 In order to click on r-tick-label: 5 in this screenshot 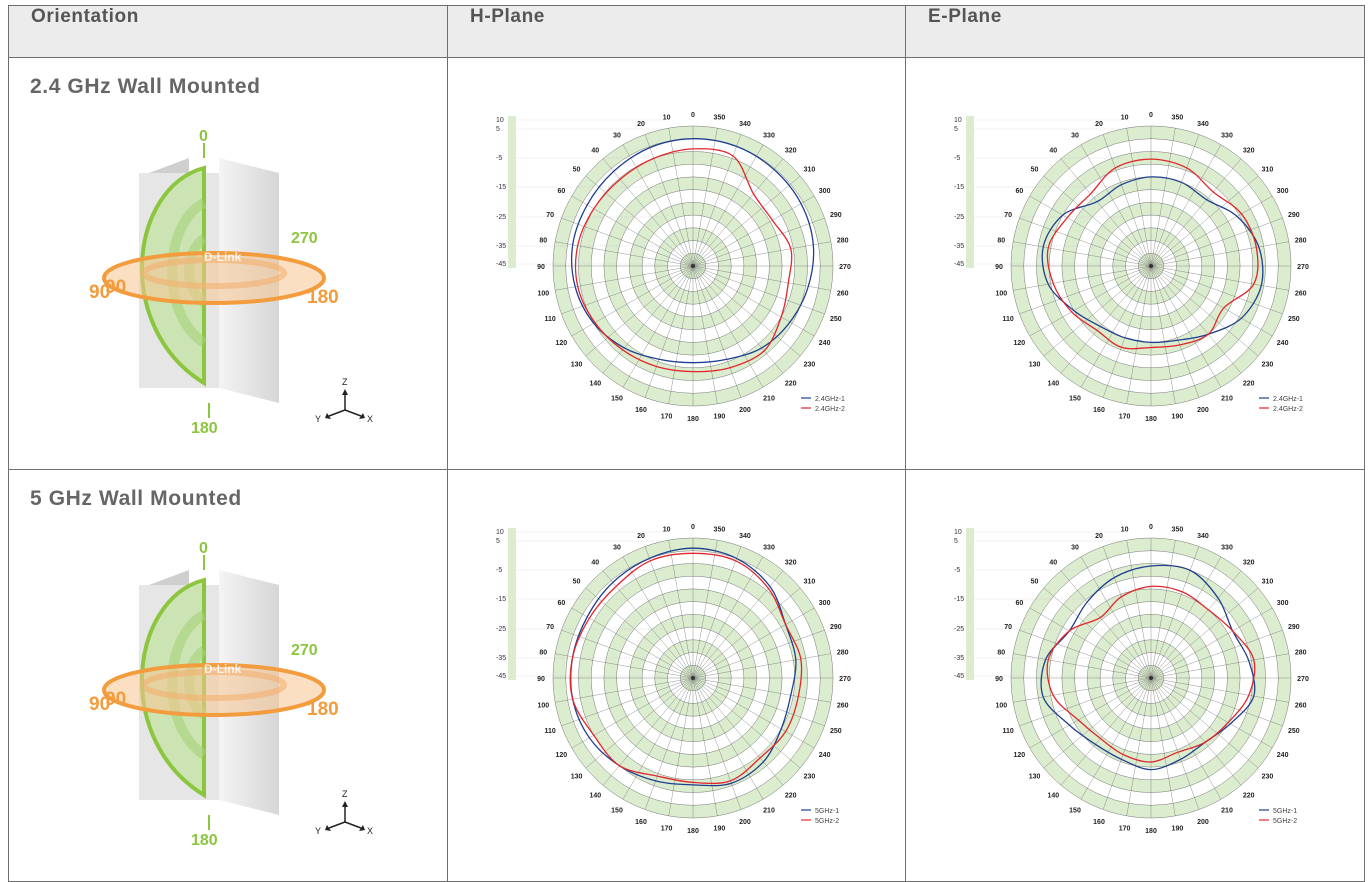, I will do `click(498, 541)`.